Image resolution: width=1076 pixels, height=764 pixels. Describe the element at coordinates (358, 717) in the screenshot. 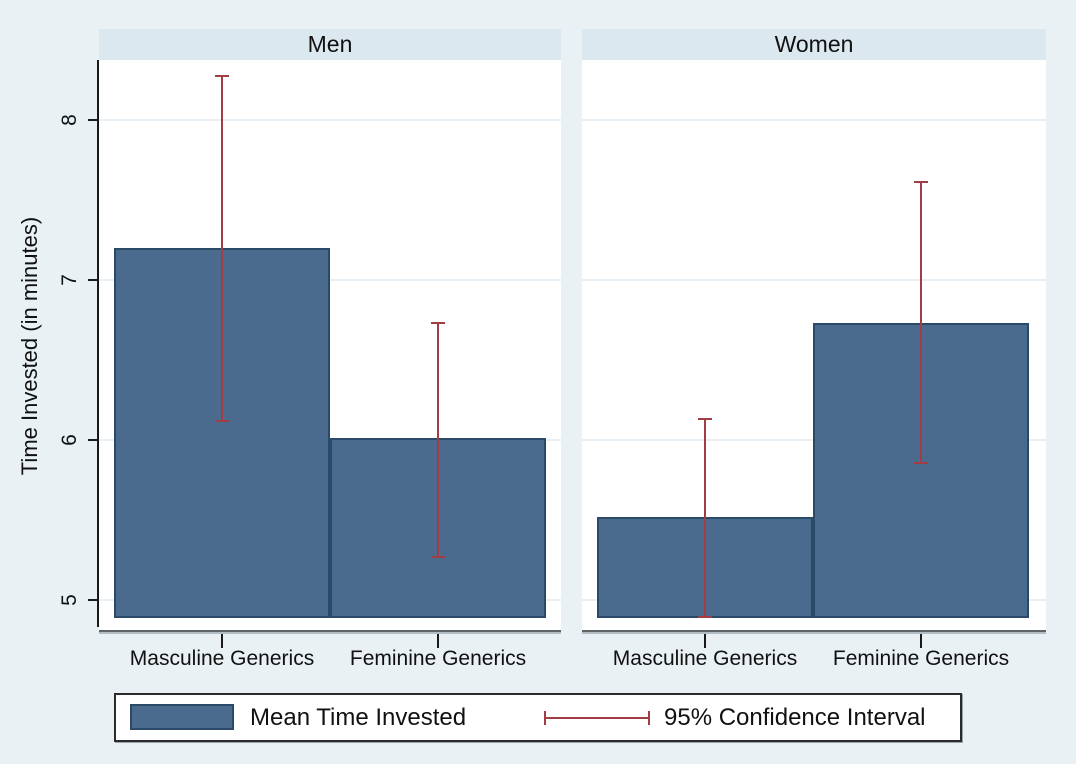

I see `legend-label-mean: Mean Time Invested` at that location.